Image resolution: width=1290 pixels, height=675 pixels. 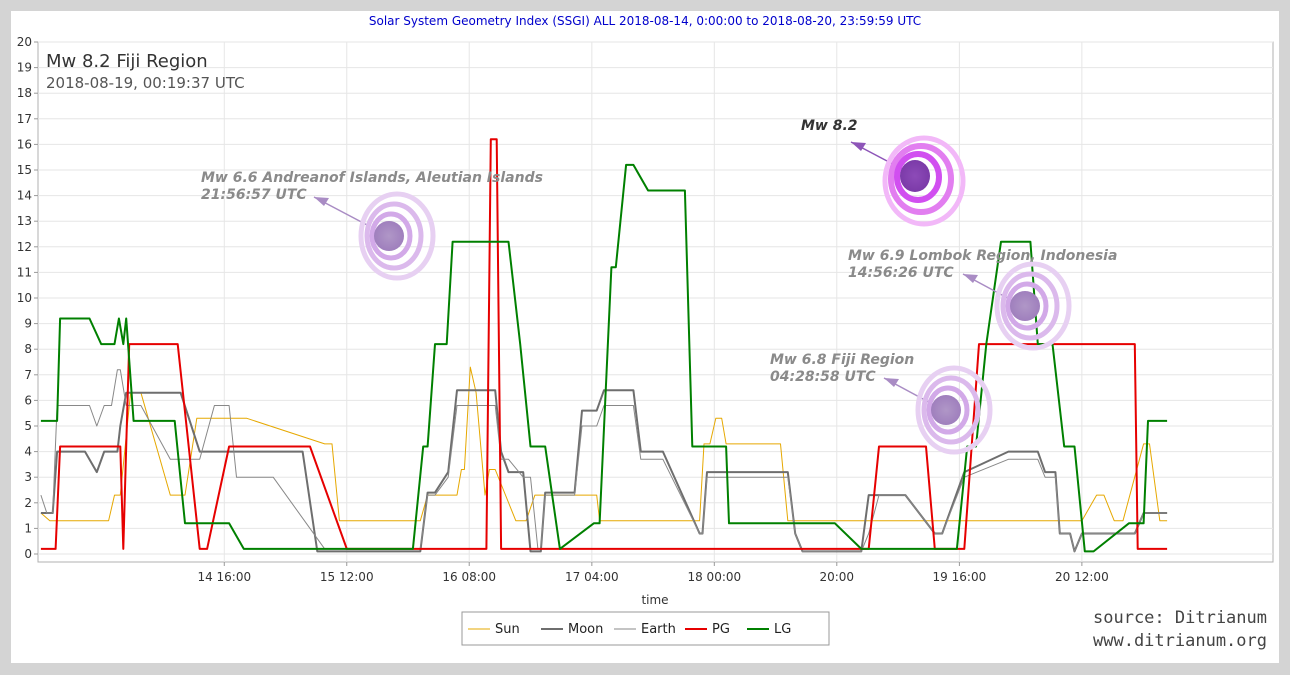 I want to click on legend-label-pg: PG, so click(x=721, y=629).